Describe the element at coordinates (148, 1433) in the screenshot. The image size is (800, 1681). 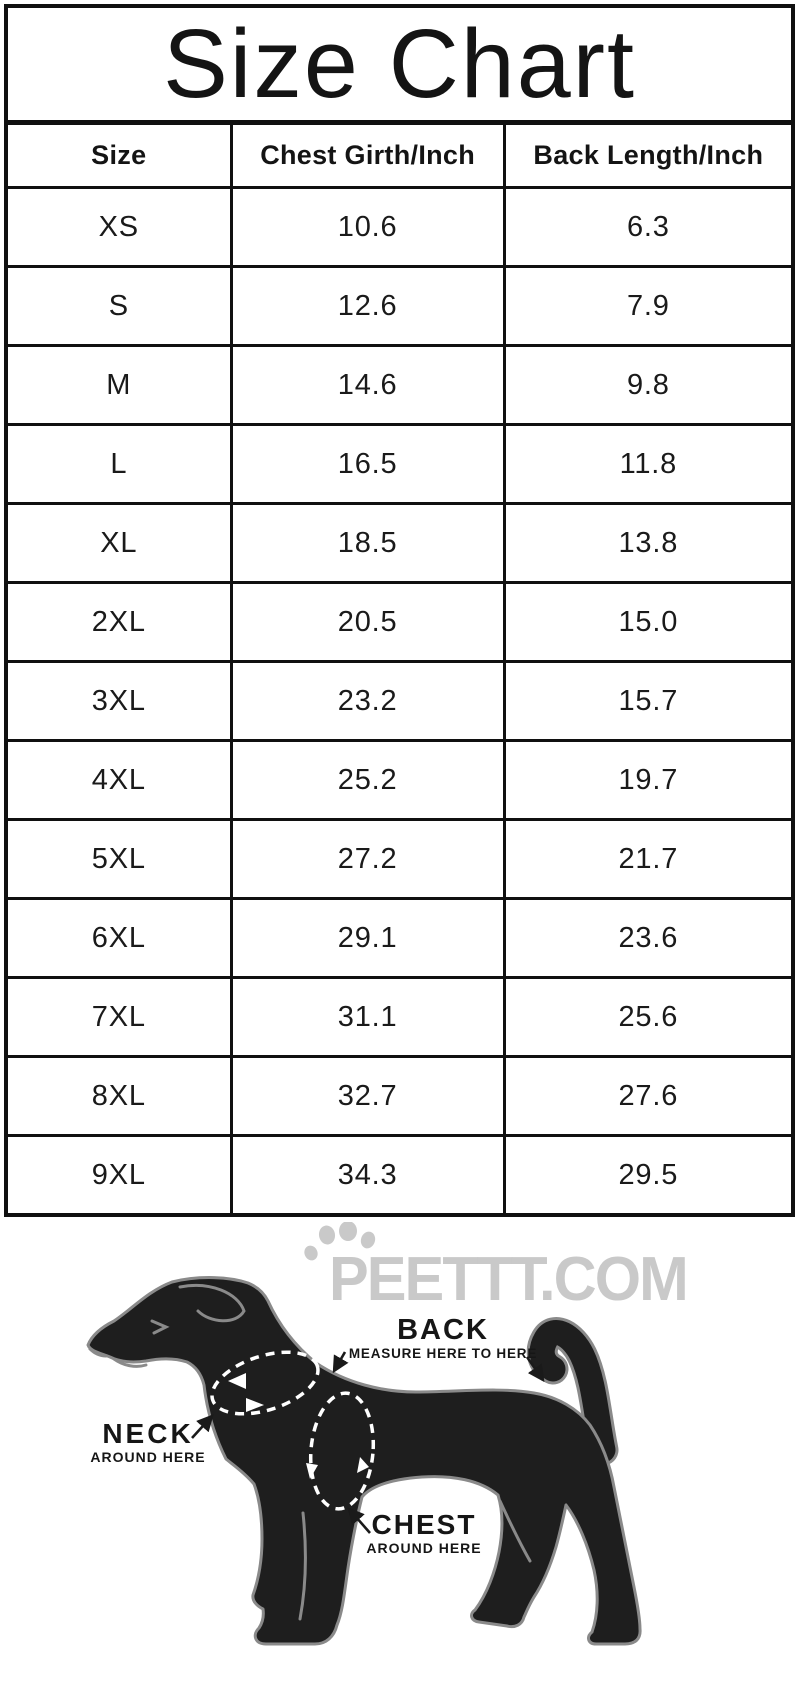
I see `neck-label: NECK` at that location.